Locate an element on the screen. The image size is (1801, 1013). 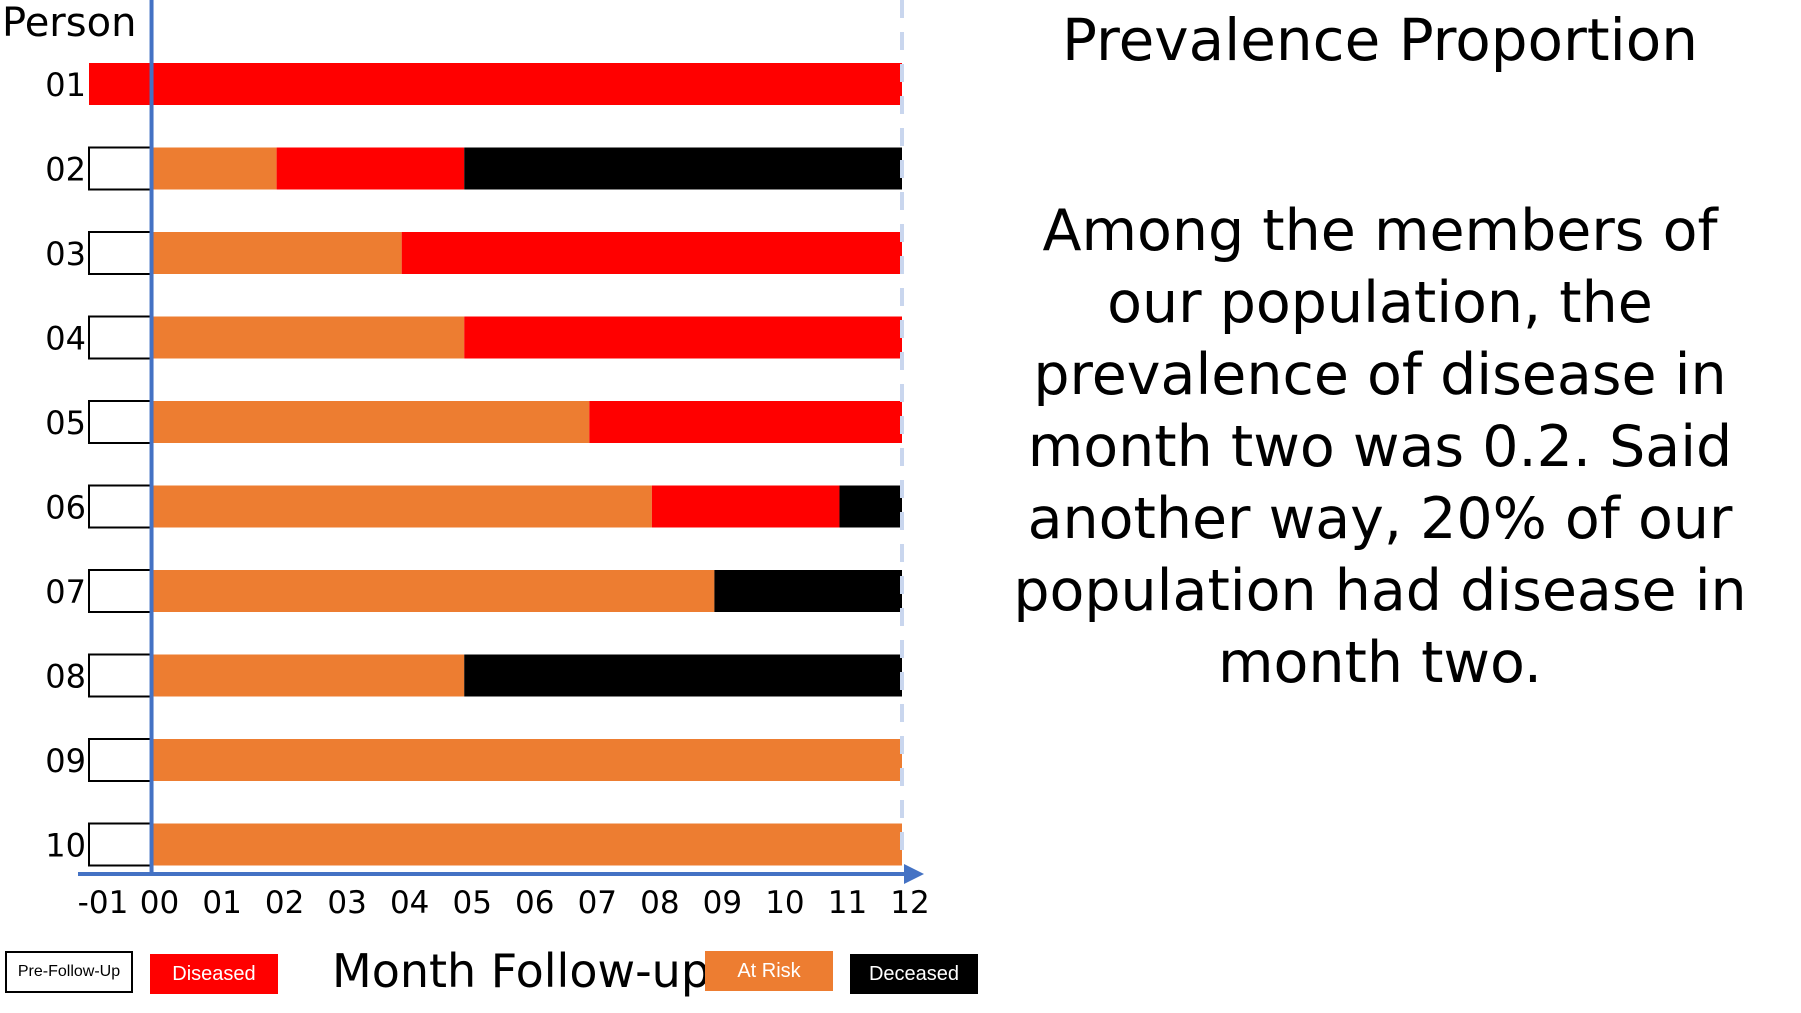
x-tick-label: 12 is located at coordinates (909, 903).